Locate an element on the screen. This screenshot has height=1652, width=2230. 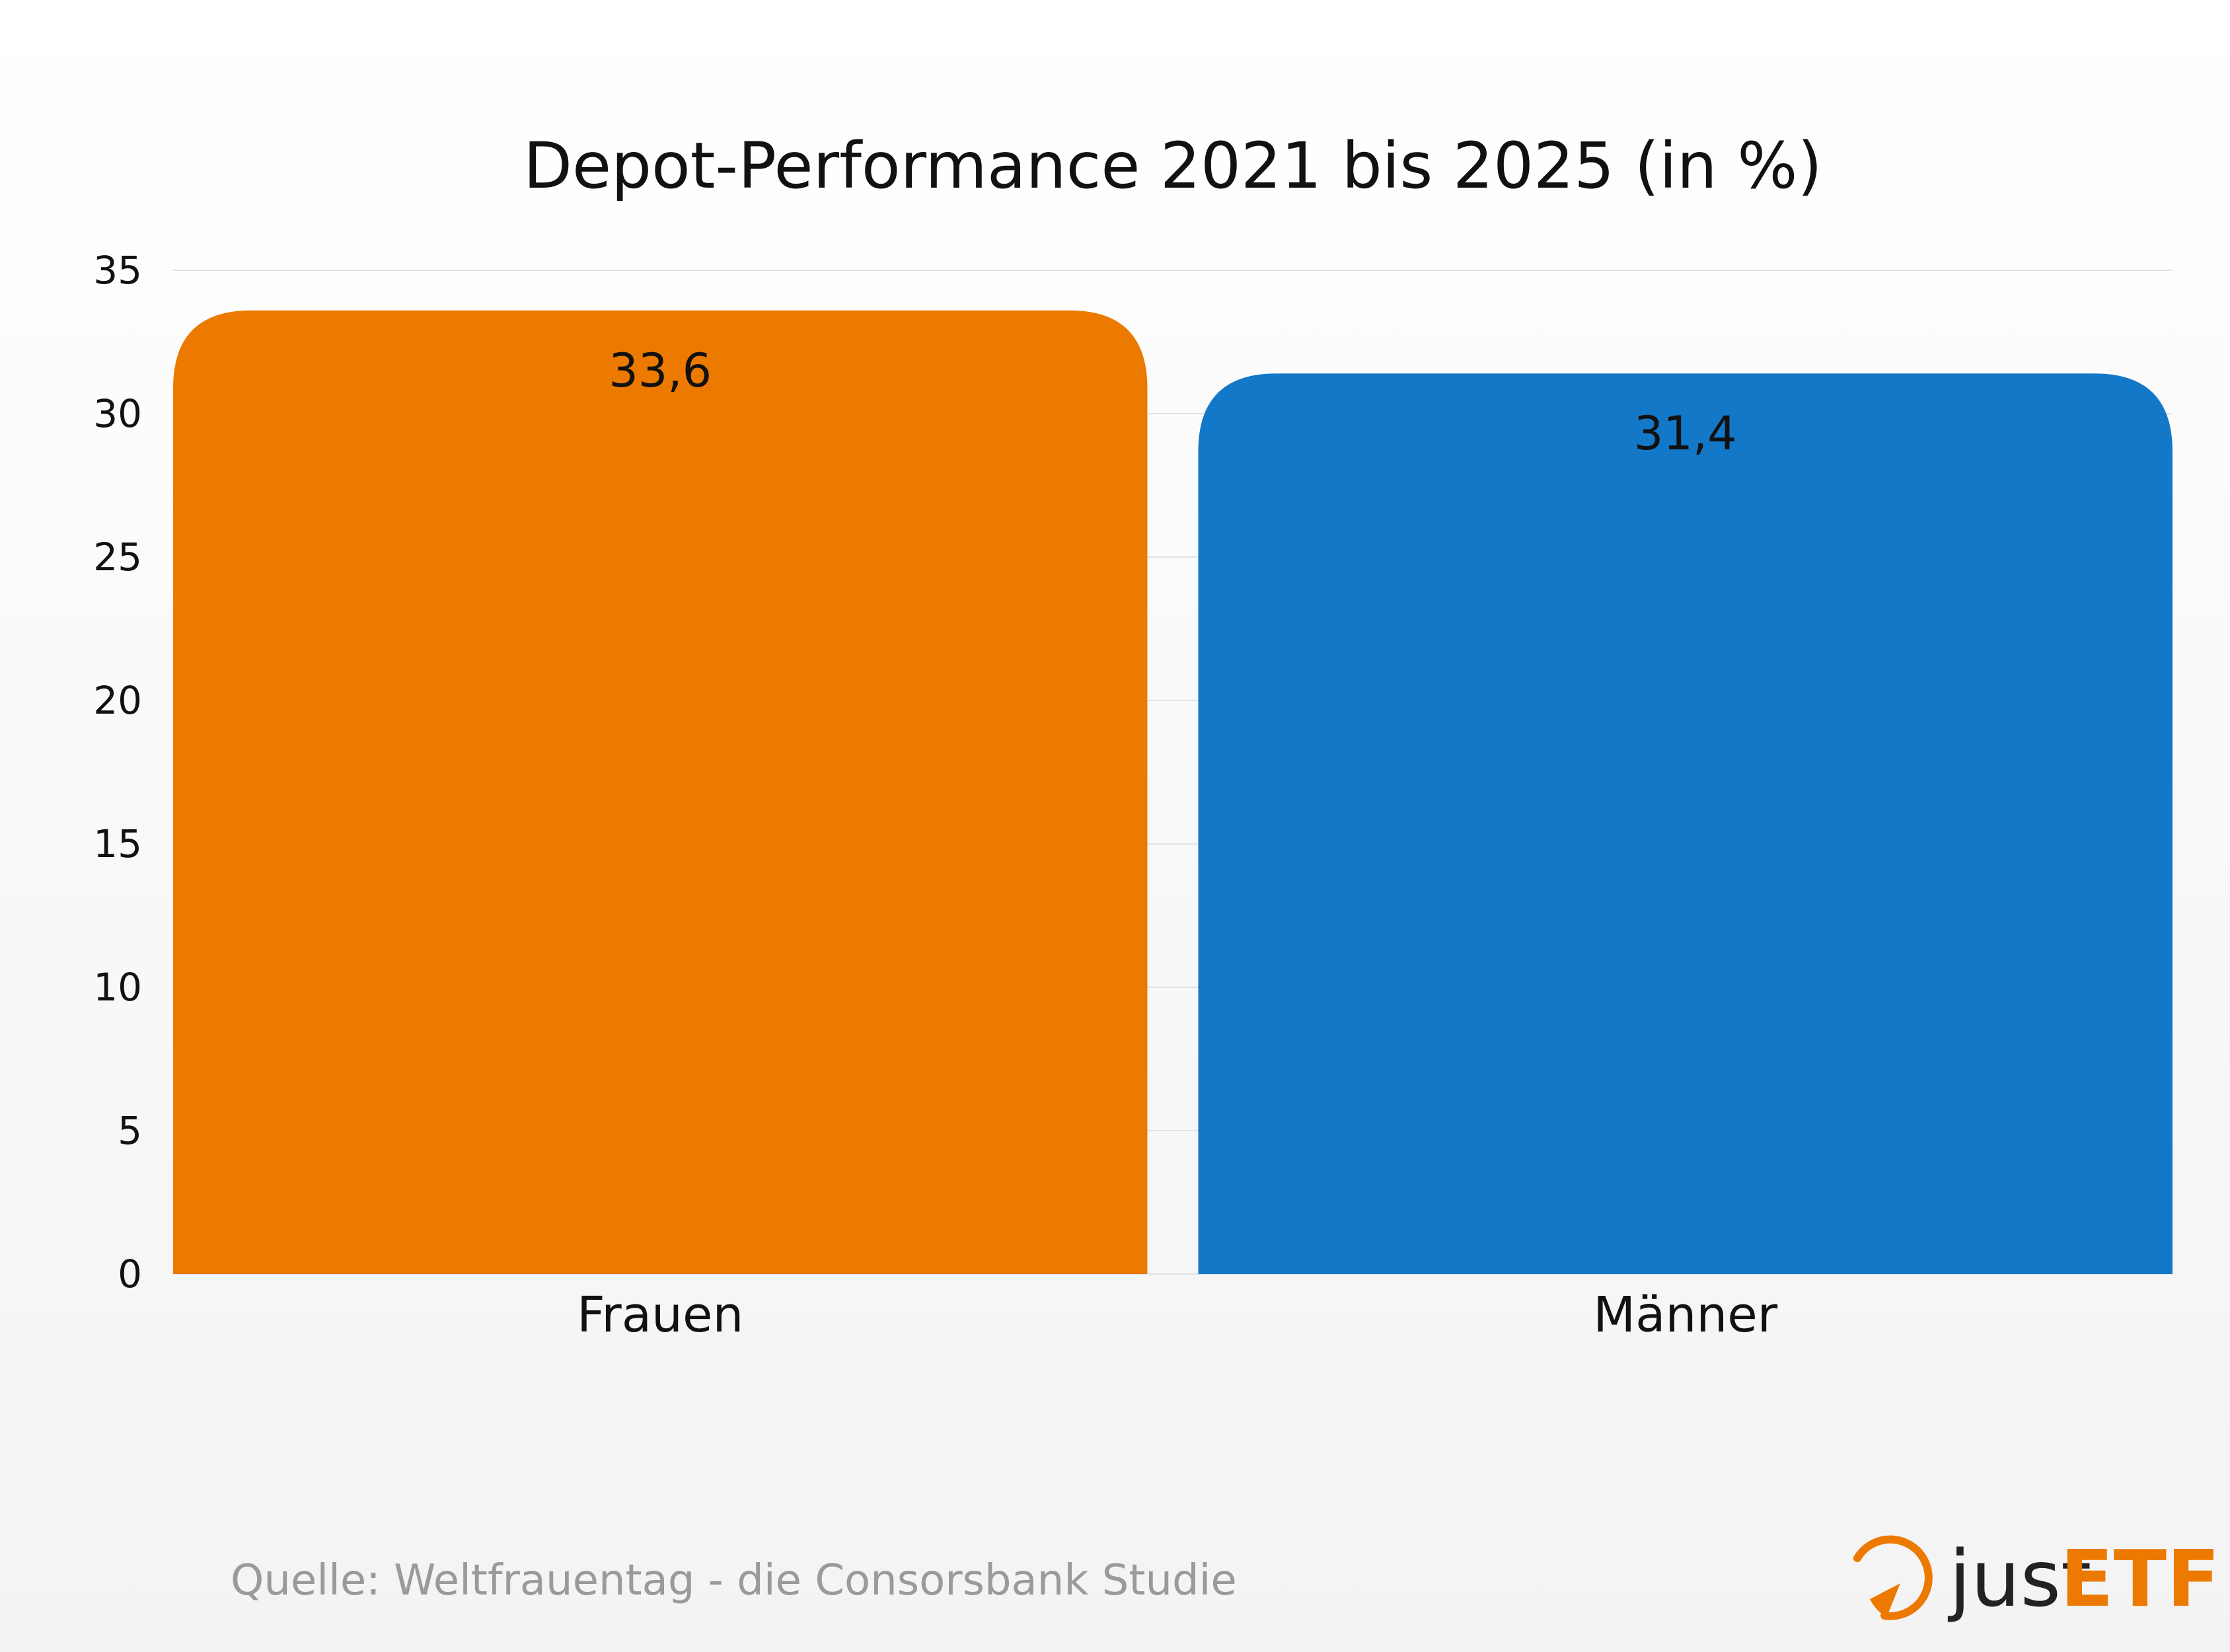
logo-text-etf: ETF is located at coordinates (2140, 1578).